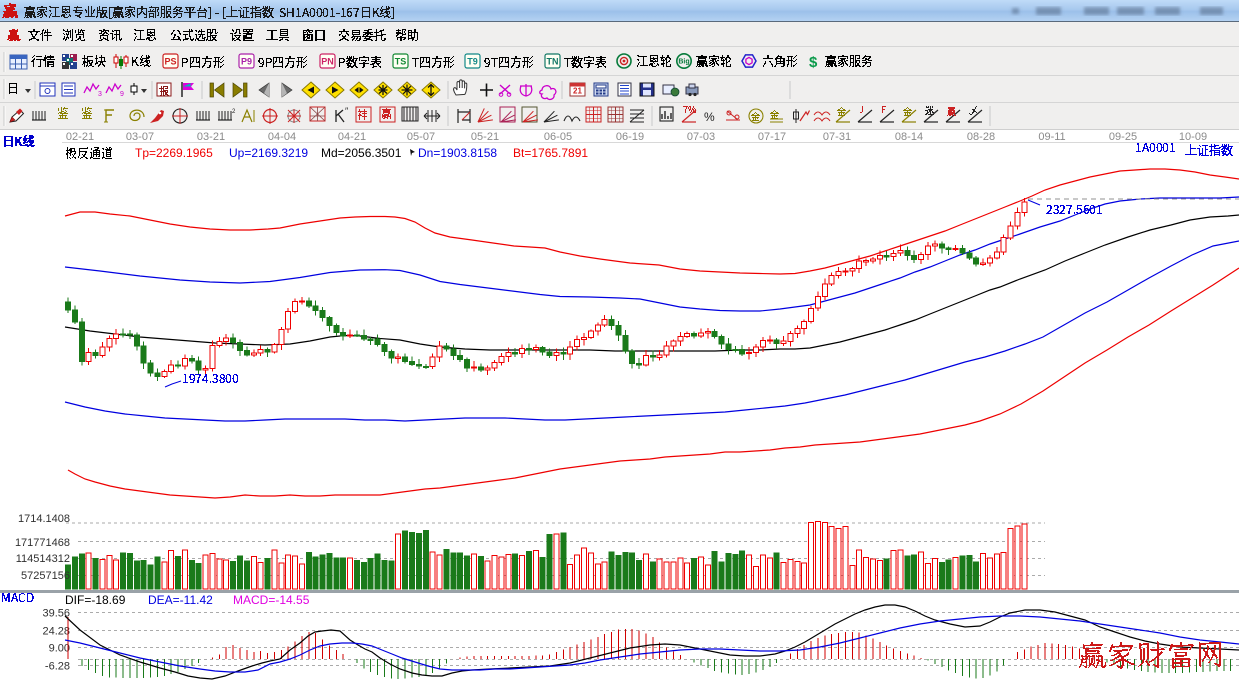 The height and width of the screenshot is (680, 1239). Describe the element at coordinates (1123, 137) in the screenshot. I see `svg-text: 09-25` at that location.